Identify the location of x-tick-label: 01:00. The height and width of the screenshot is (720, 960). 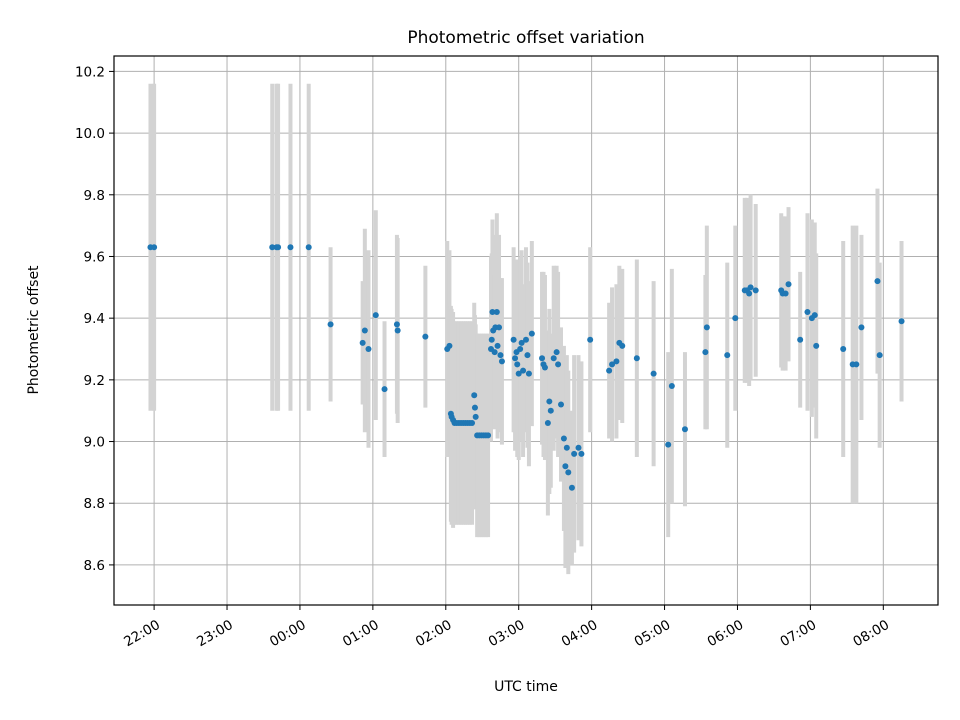
(361, 633).